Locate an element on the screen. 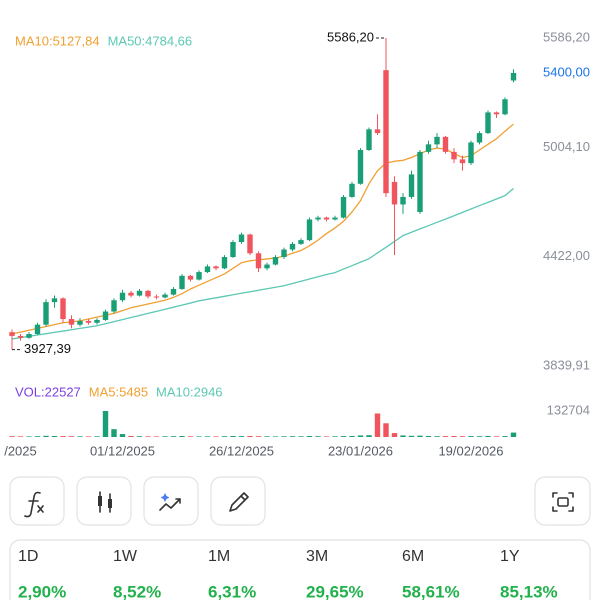 The width and height of the screenshot is (600, 600). x-tick-label: 23/01/2026 is located at coordinates (360, 450).